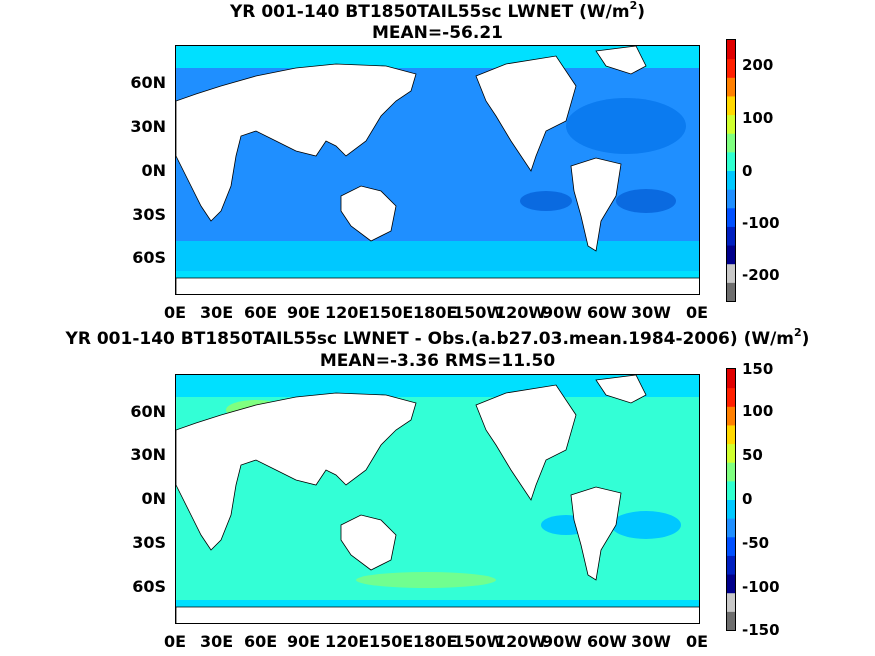  What do you see at coordinates (304, 312) in the screenshot?
I see `panel1-lon-90e: 90E` at bounding box center [304, 312].